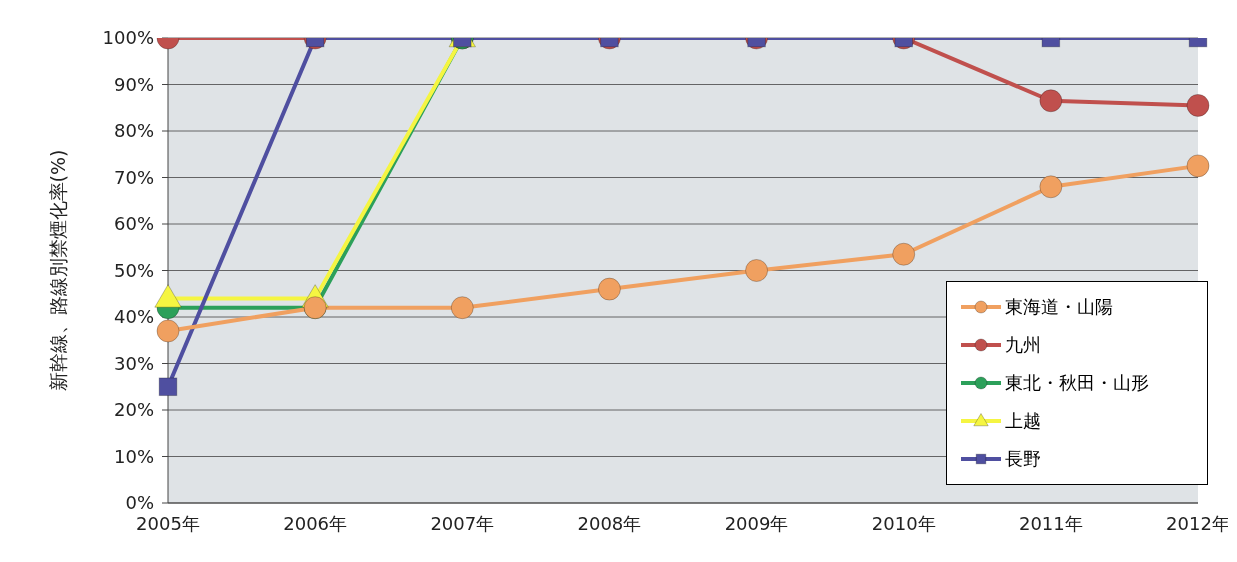 This screenshot has width=1237, height=562. What do you see at coordinates (133, 363) in the screenshot?
I see `y-tick-label: 30%` at bounding box center [133, 363].